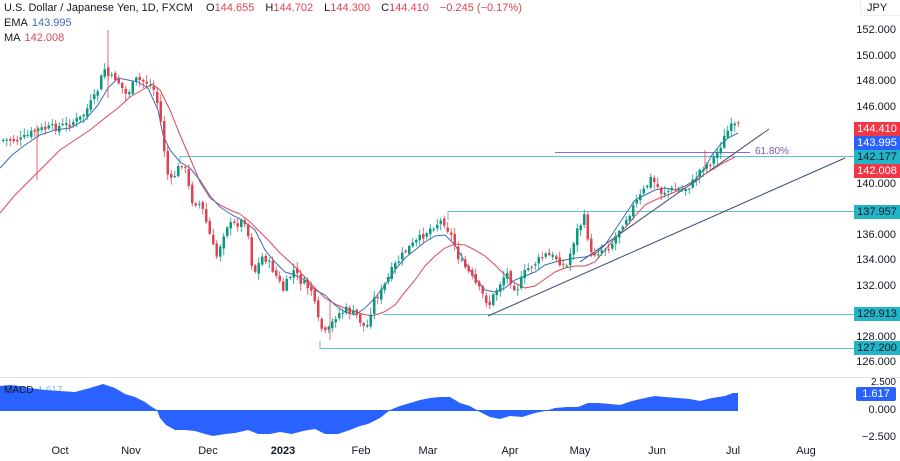 Image resolution: width=900 pixels, height=461 pixels. What do you see at coordinates (877, 143) in the screenshot?
I see `ema-price-tag: 143.995` at bounding box center [877, 143].